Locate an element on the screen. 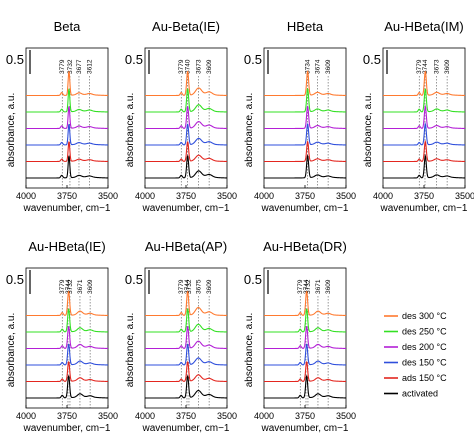 The height and width of the screenshot is (442, 474). legend-label: activated is located at coordinates (420, 394).